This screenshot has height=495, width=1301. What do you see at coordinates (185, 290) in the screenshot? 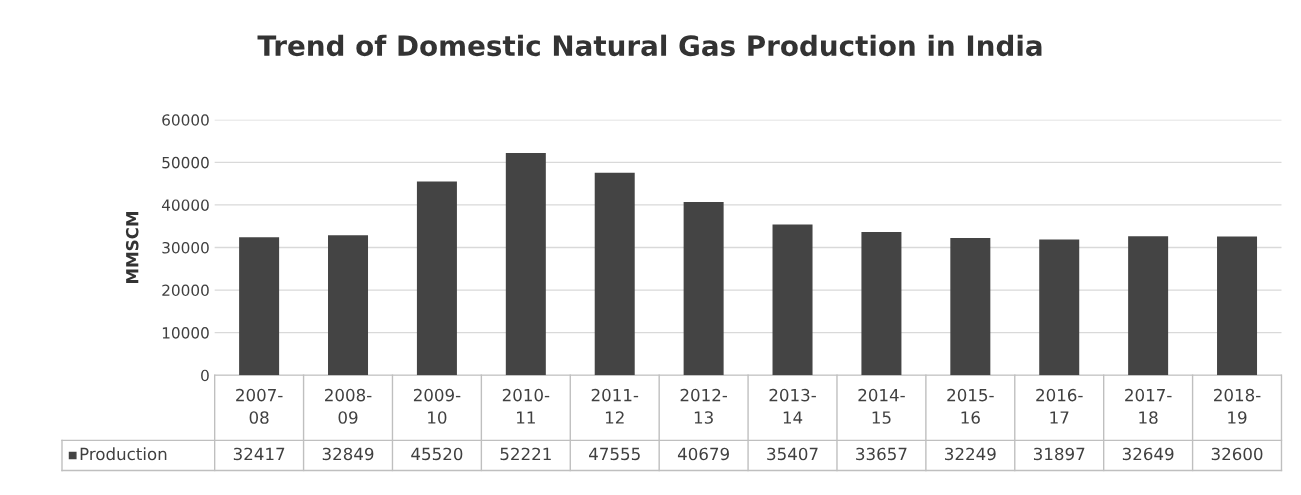
I see `y-tick-label: 20000` at bounding box center [185, 290].